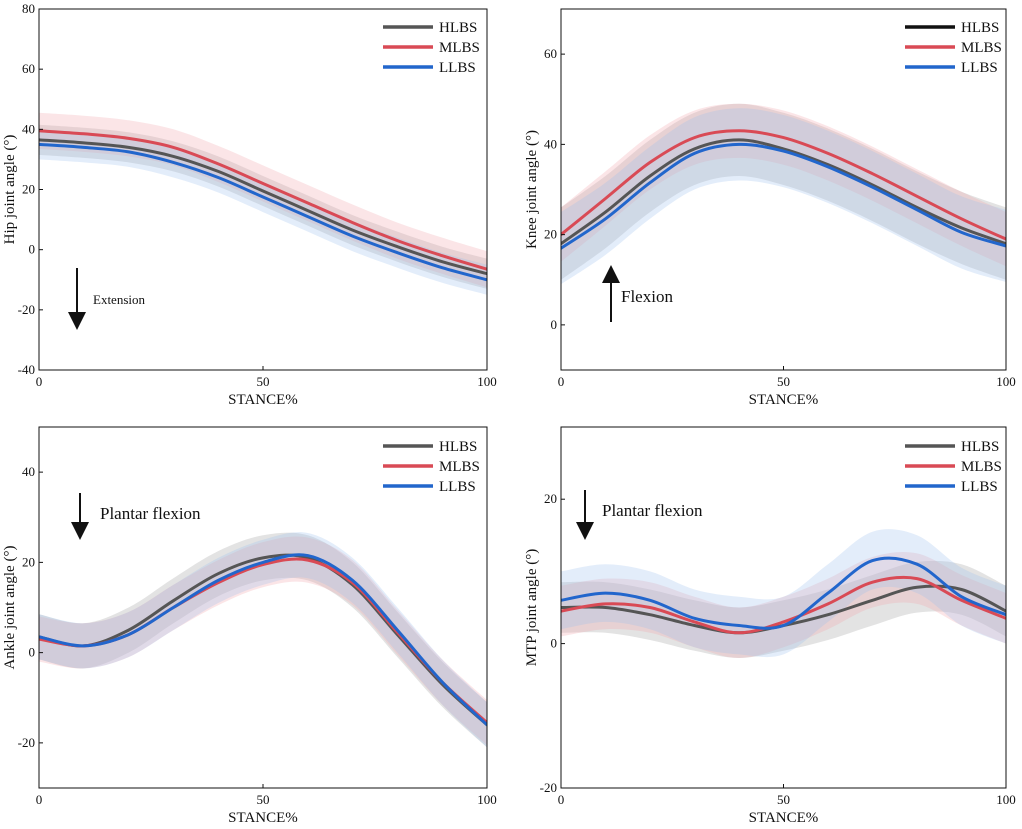 This screenshot has width=1022, height=829. Describe the element at coordinates (80, 531) in the screenshot. I see `ankle-annotation-arrowhead` at that location.